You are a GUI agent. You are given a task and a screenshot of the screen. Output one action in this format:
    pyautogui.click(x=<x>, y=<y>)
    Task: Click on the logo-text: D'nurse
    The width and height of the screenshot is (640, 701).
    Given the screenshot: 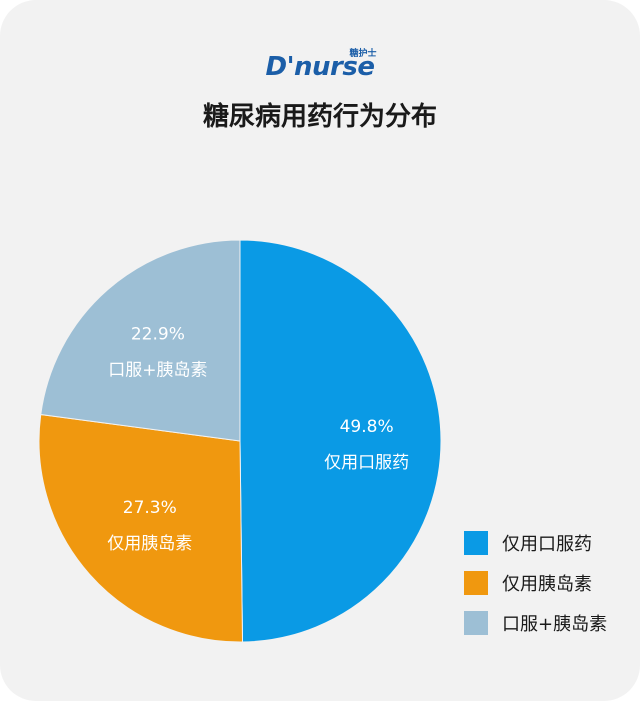 What is the action you would take?
    pyautogui.click(x=320, y=67)
    